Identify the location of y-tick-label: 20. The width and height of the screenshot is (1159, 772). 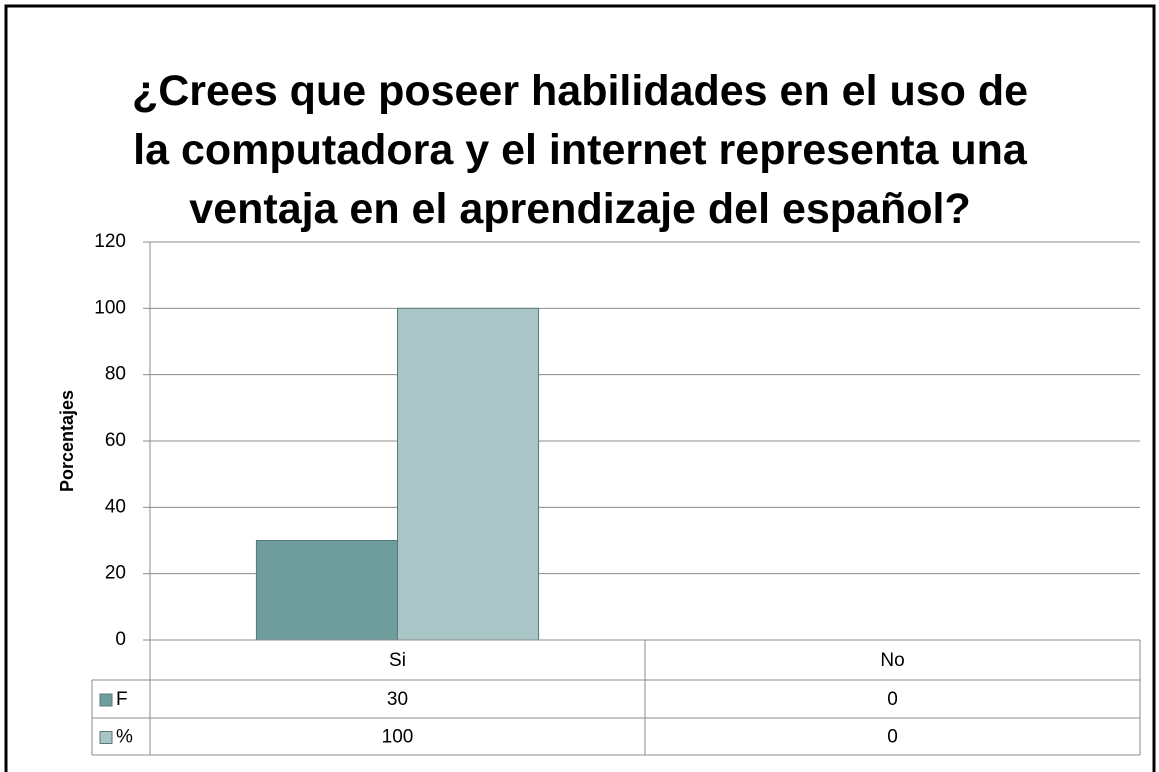
(115, 573).